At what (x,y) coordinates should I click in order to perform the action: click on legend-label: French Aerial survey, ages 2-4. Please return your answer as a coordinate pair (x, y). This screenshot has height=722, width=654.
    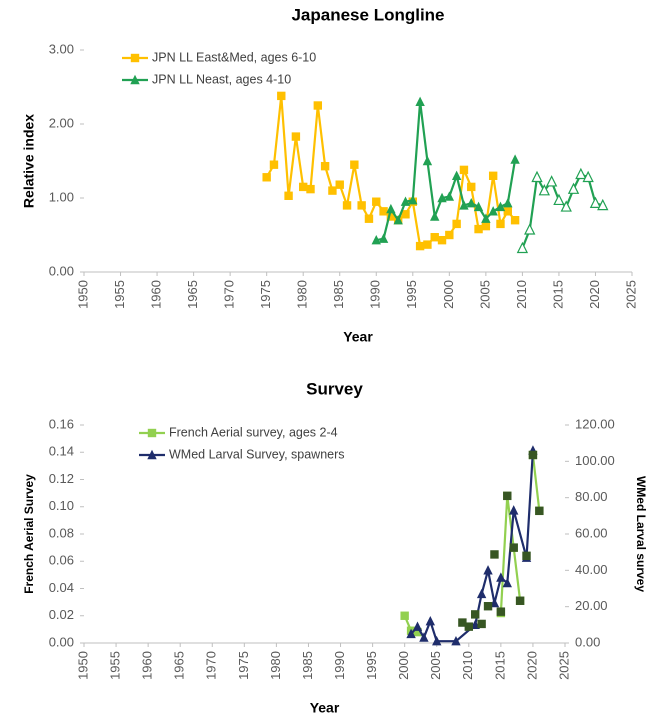
    Looking at the image, I should click on (253, 432).